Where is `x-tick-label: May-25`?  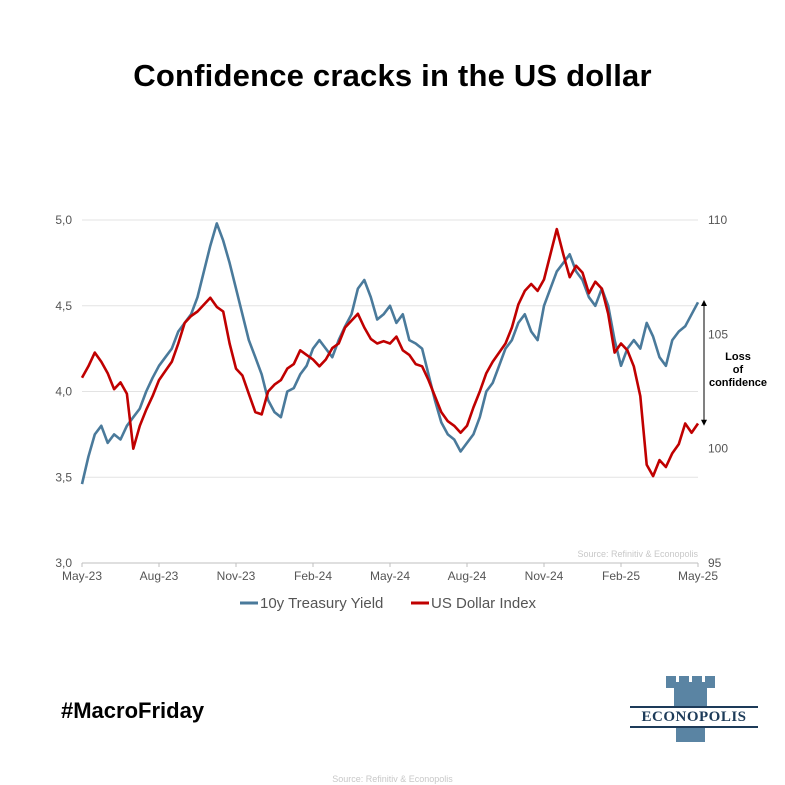
x-tick-label: May-25 is located at coordinates (698, 576).